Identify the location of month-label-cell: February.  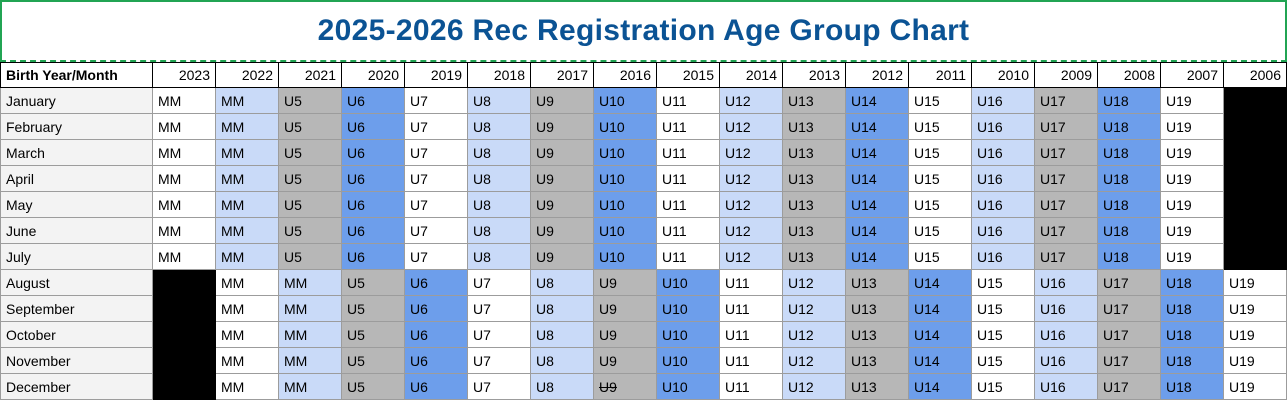
(76, 126).